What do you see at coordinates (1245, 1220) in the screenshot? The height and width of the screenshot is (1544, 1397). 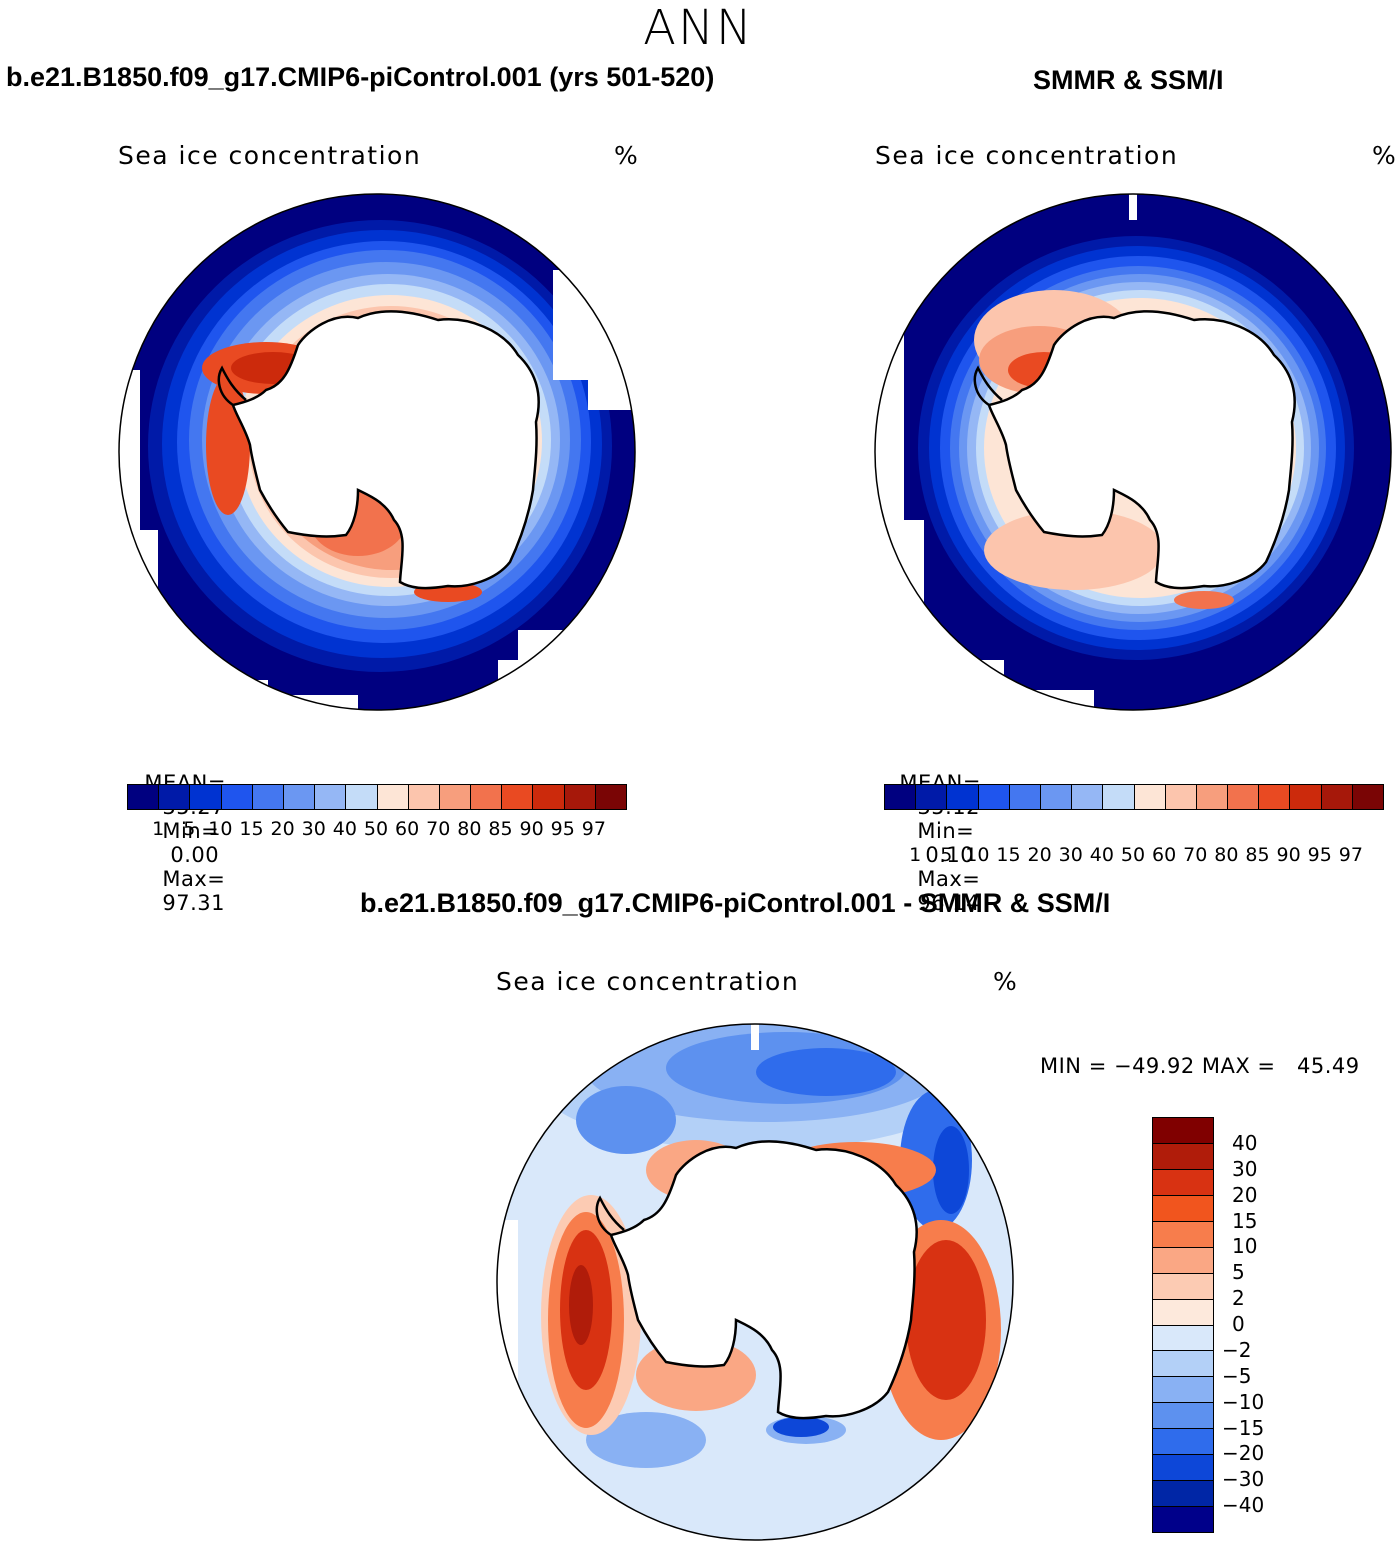 I see `diff-colorbar-tick-label: 15` at bounding box center [1245, 1220].